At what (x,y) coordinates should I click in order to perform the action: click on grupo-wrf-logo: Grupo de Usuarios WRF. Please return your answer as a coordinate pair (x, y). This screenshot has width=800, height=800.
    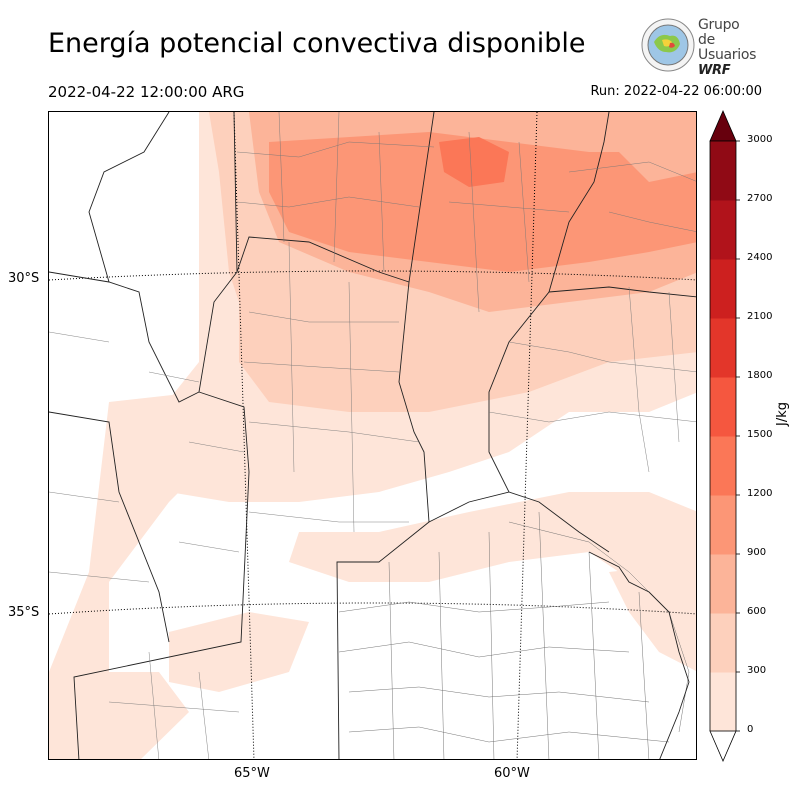
    Looking at the image, I should click on (700, 47).